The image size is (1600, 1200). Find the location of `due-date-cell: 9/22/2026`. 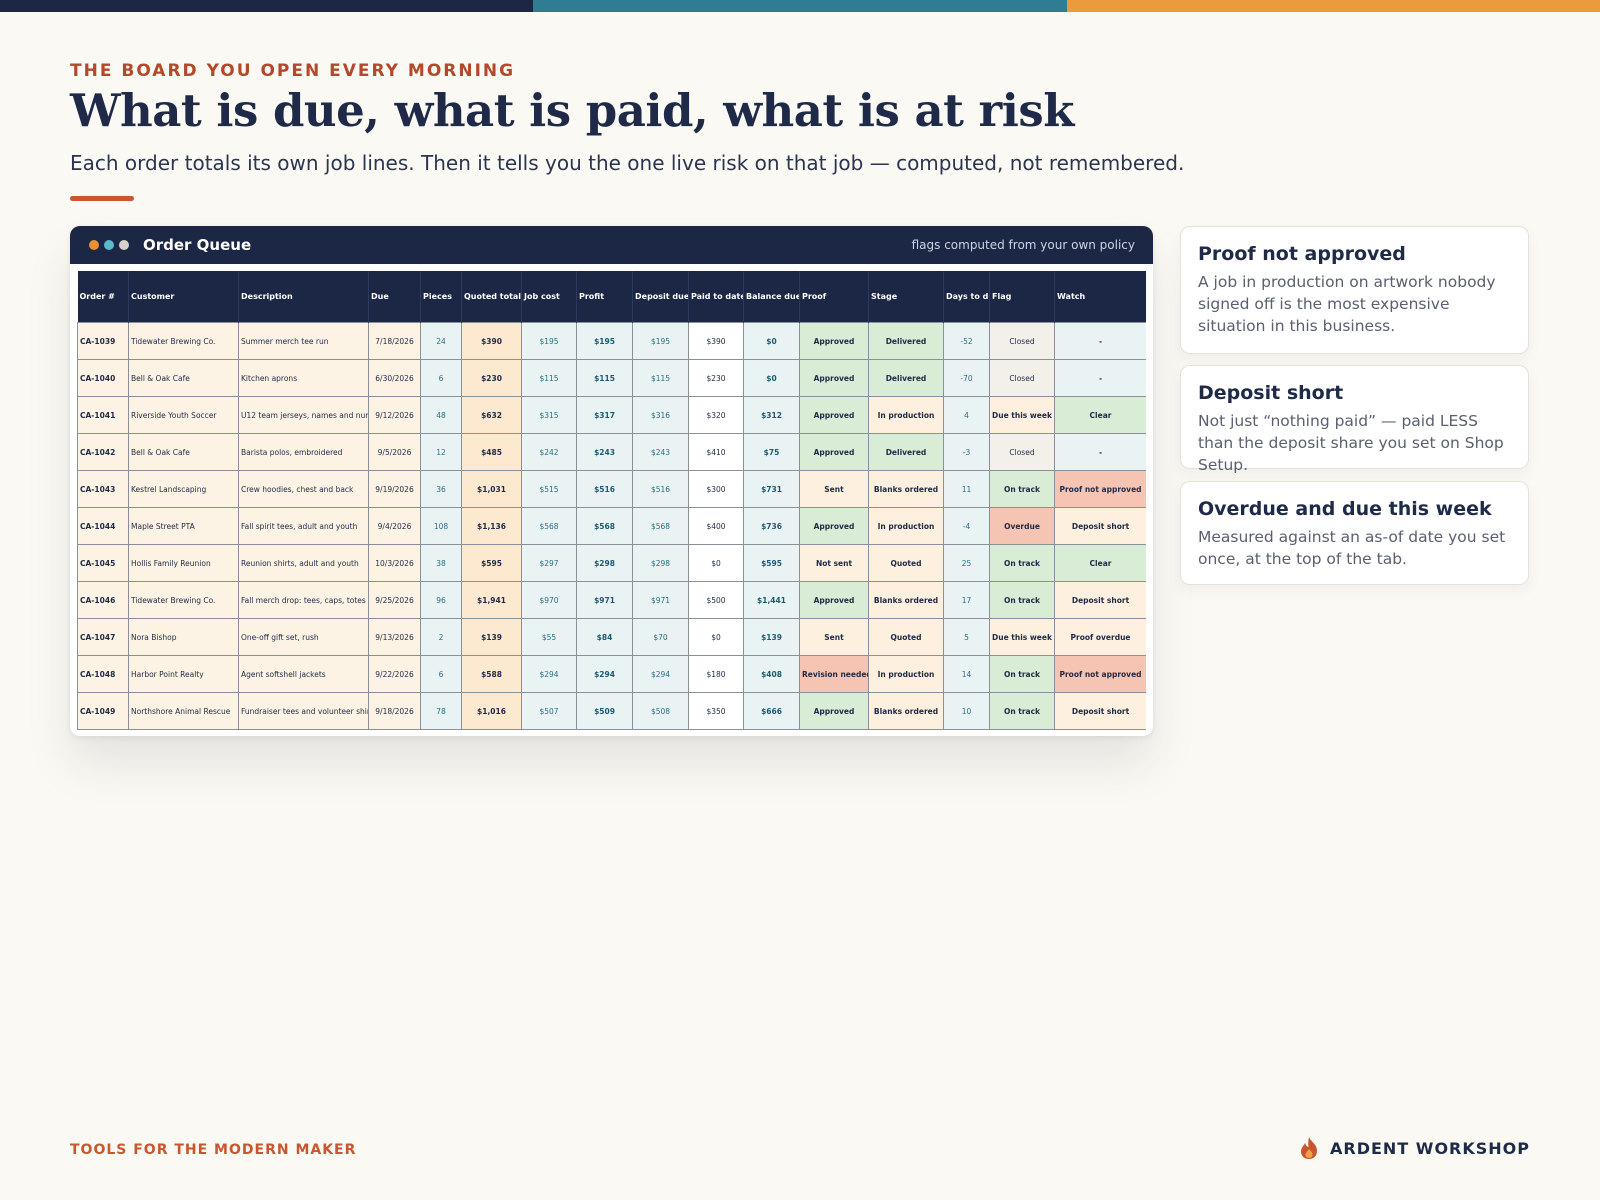

due-date-cell: 9/22/2026 is located at coordinates (394, 674).